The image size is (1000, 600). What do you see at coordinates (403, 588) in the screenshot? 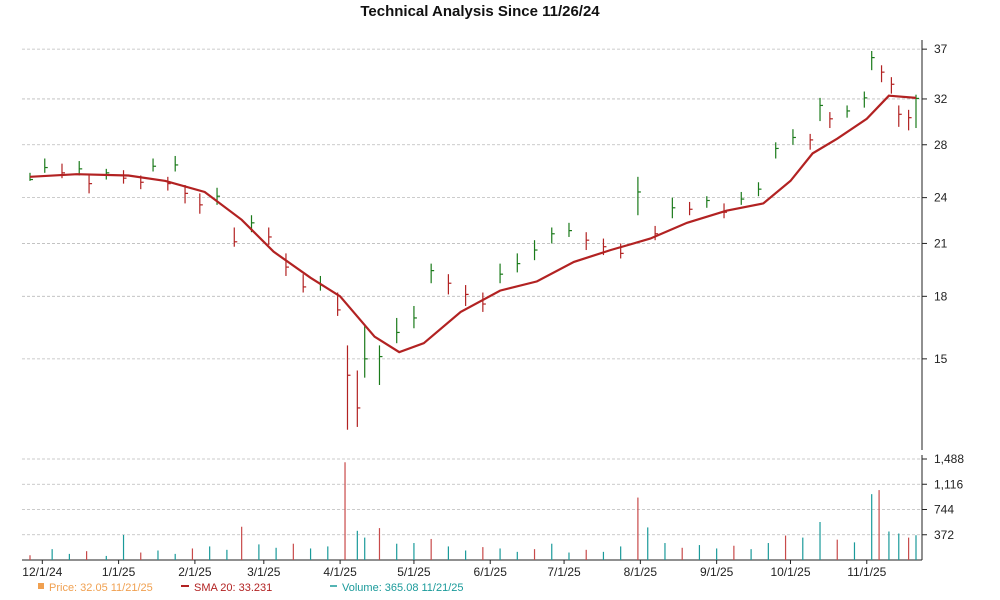
I see `legend-volume-label: Volume: 365.08 11/21/25` at bounding box center [403, 588].